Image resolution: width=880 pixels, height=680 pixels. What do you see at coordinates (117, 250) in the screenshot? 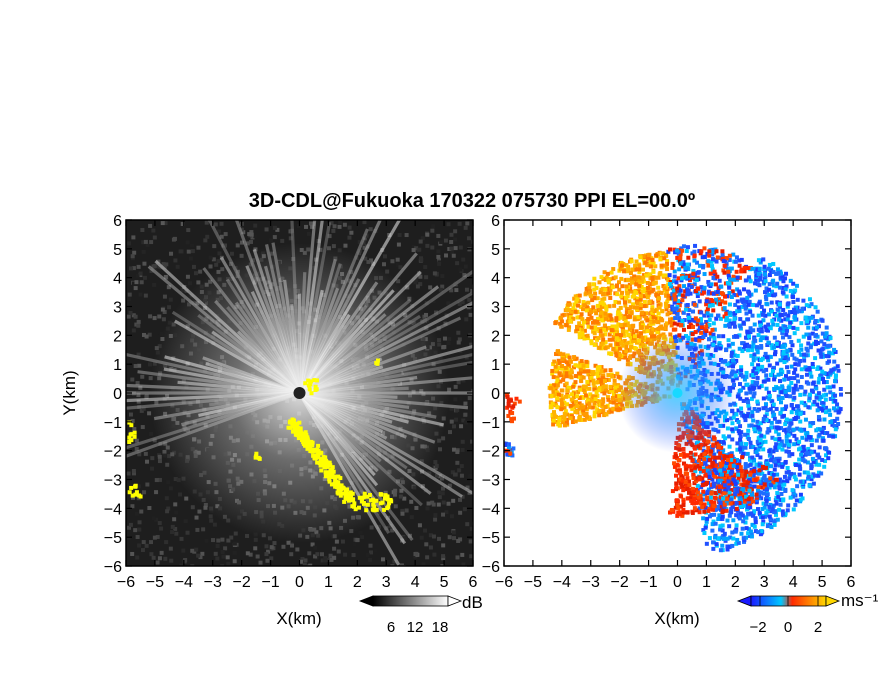
I see `y-tick-label: 5` at bounding box center [117, 250].